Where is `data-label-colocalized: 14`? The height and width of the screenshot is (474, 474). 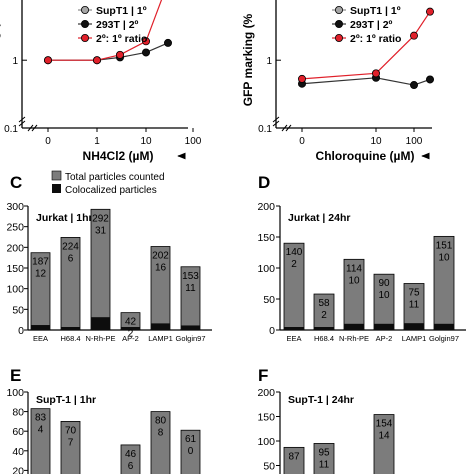 data-label-colocalized: 14 is located at coordinates (384, 436).